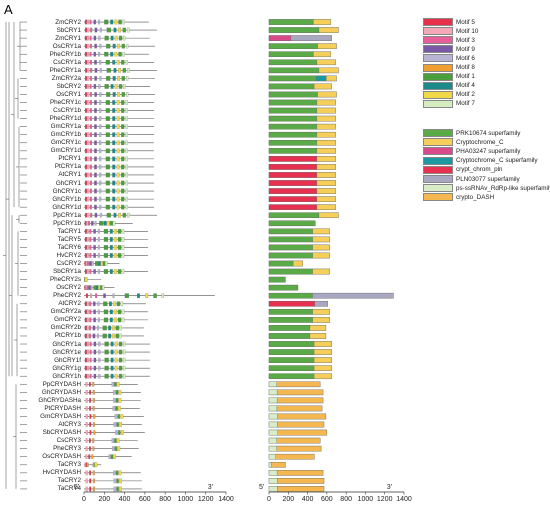 This screenshot has height=509, width=550. I want to click on gene-label: GhCRY1d, so click(66, 207).